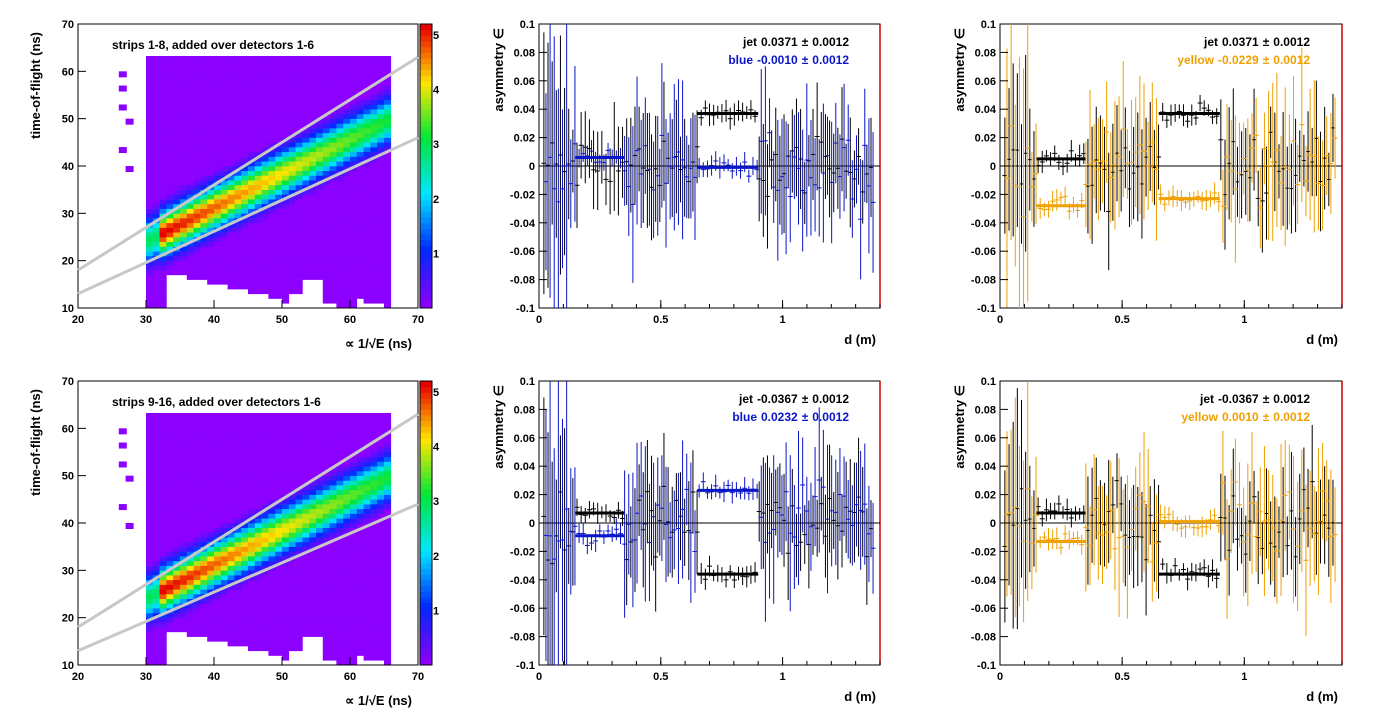 The image size is (1385, 714). I want to click on palette-tick-label: 4, so click(436, 448).